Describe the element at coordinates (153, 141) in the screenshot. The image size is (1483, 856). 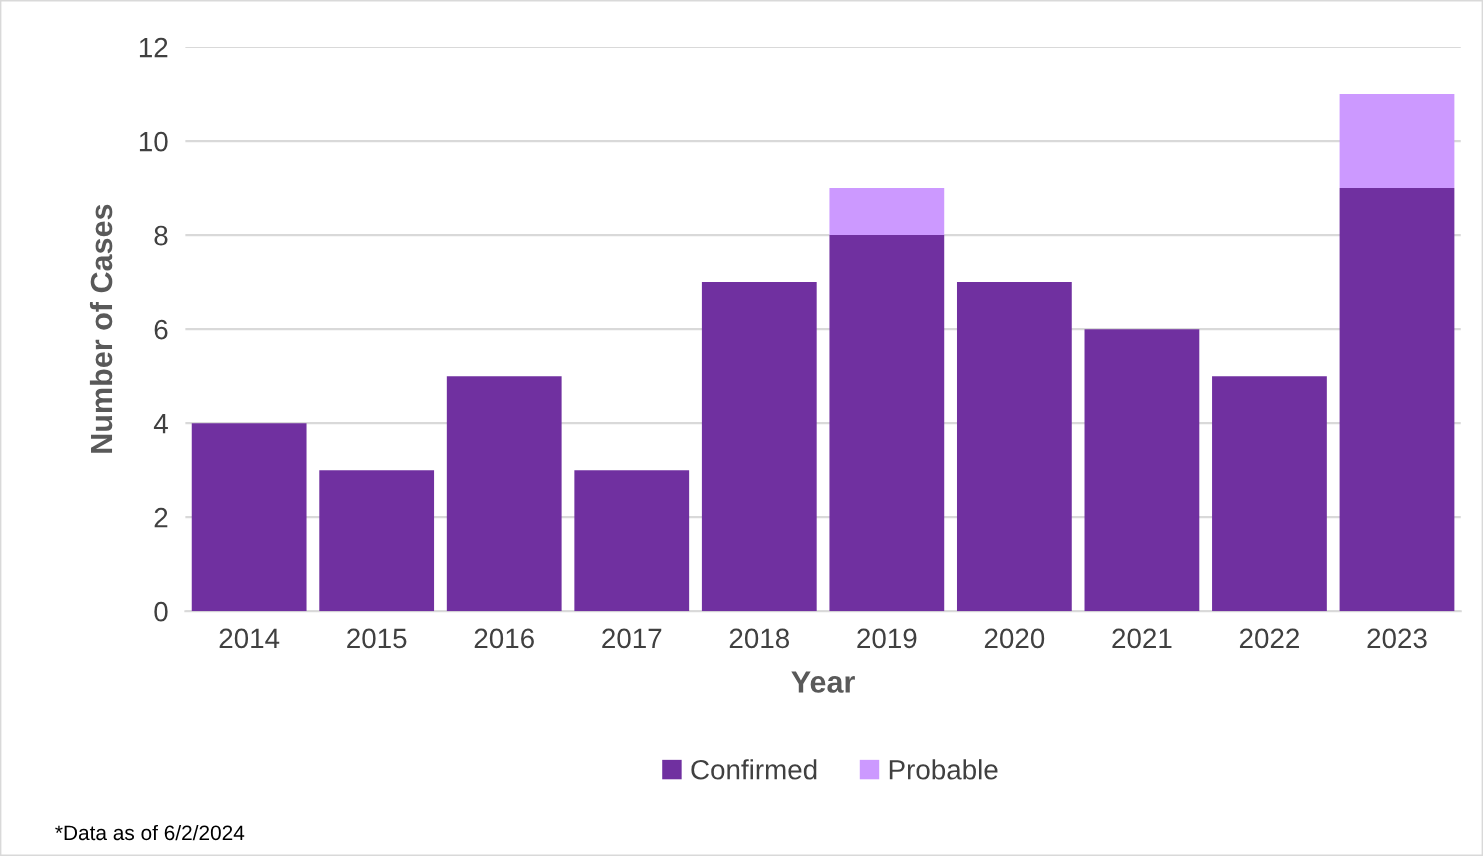
I see `y-tick-label: 10` at that location.